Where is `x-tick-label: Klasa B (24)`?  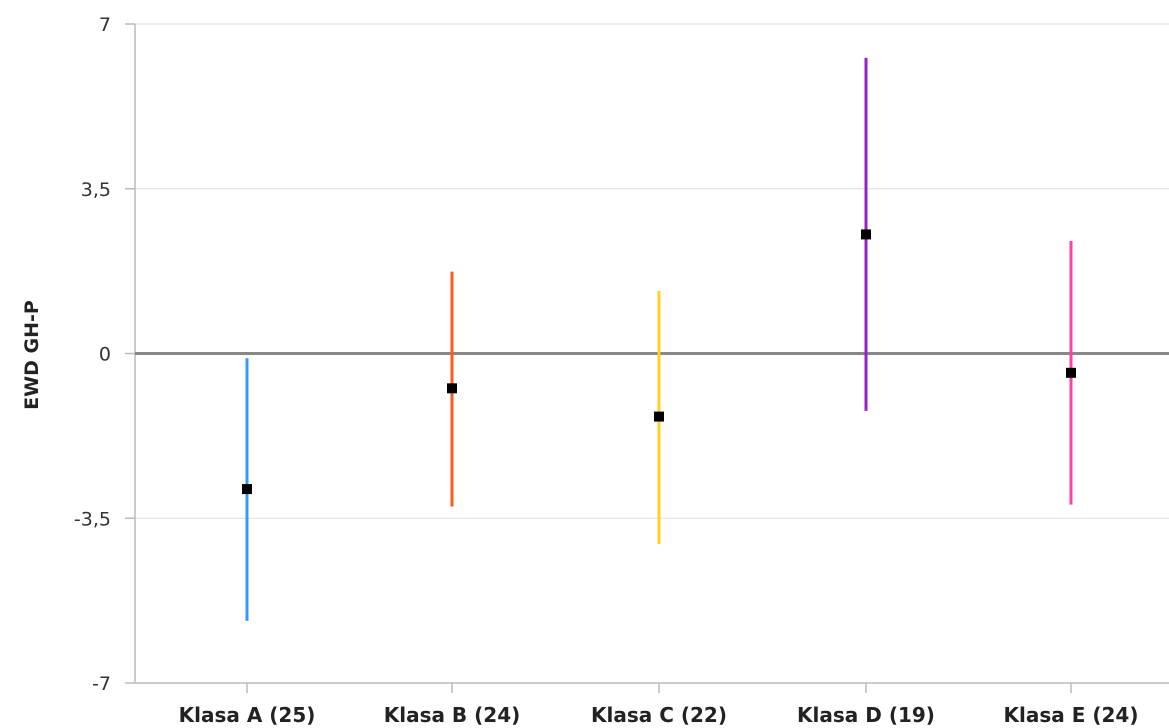
x-tick-label: Klasa B (24) is located at coordinates (452, 715).